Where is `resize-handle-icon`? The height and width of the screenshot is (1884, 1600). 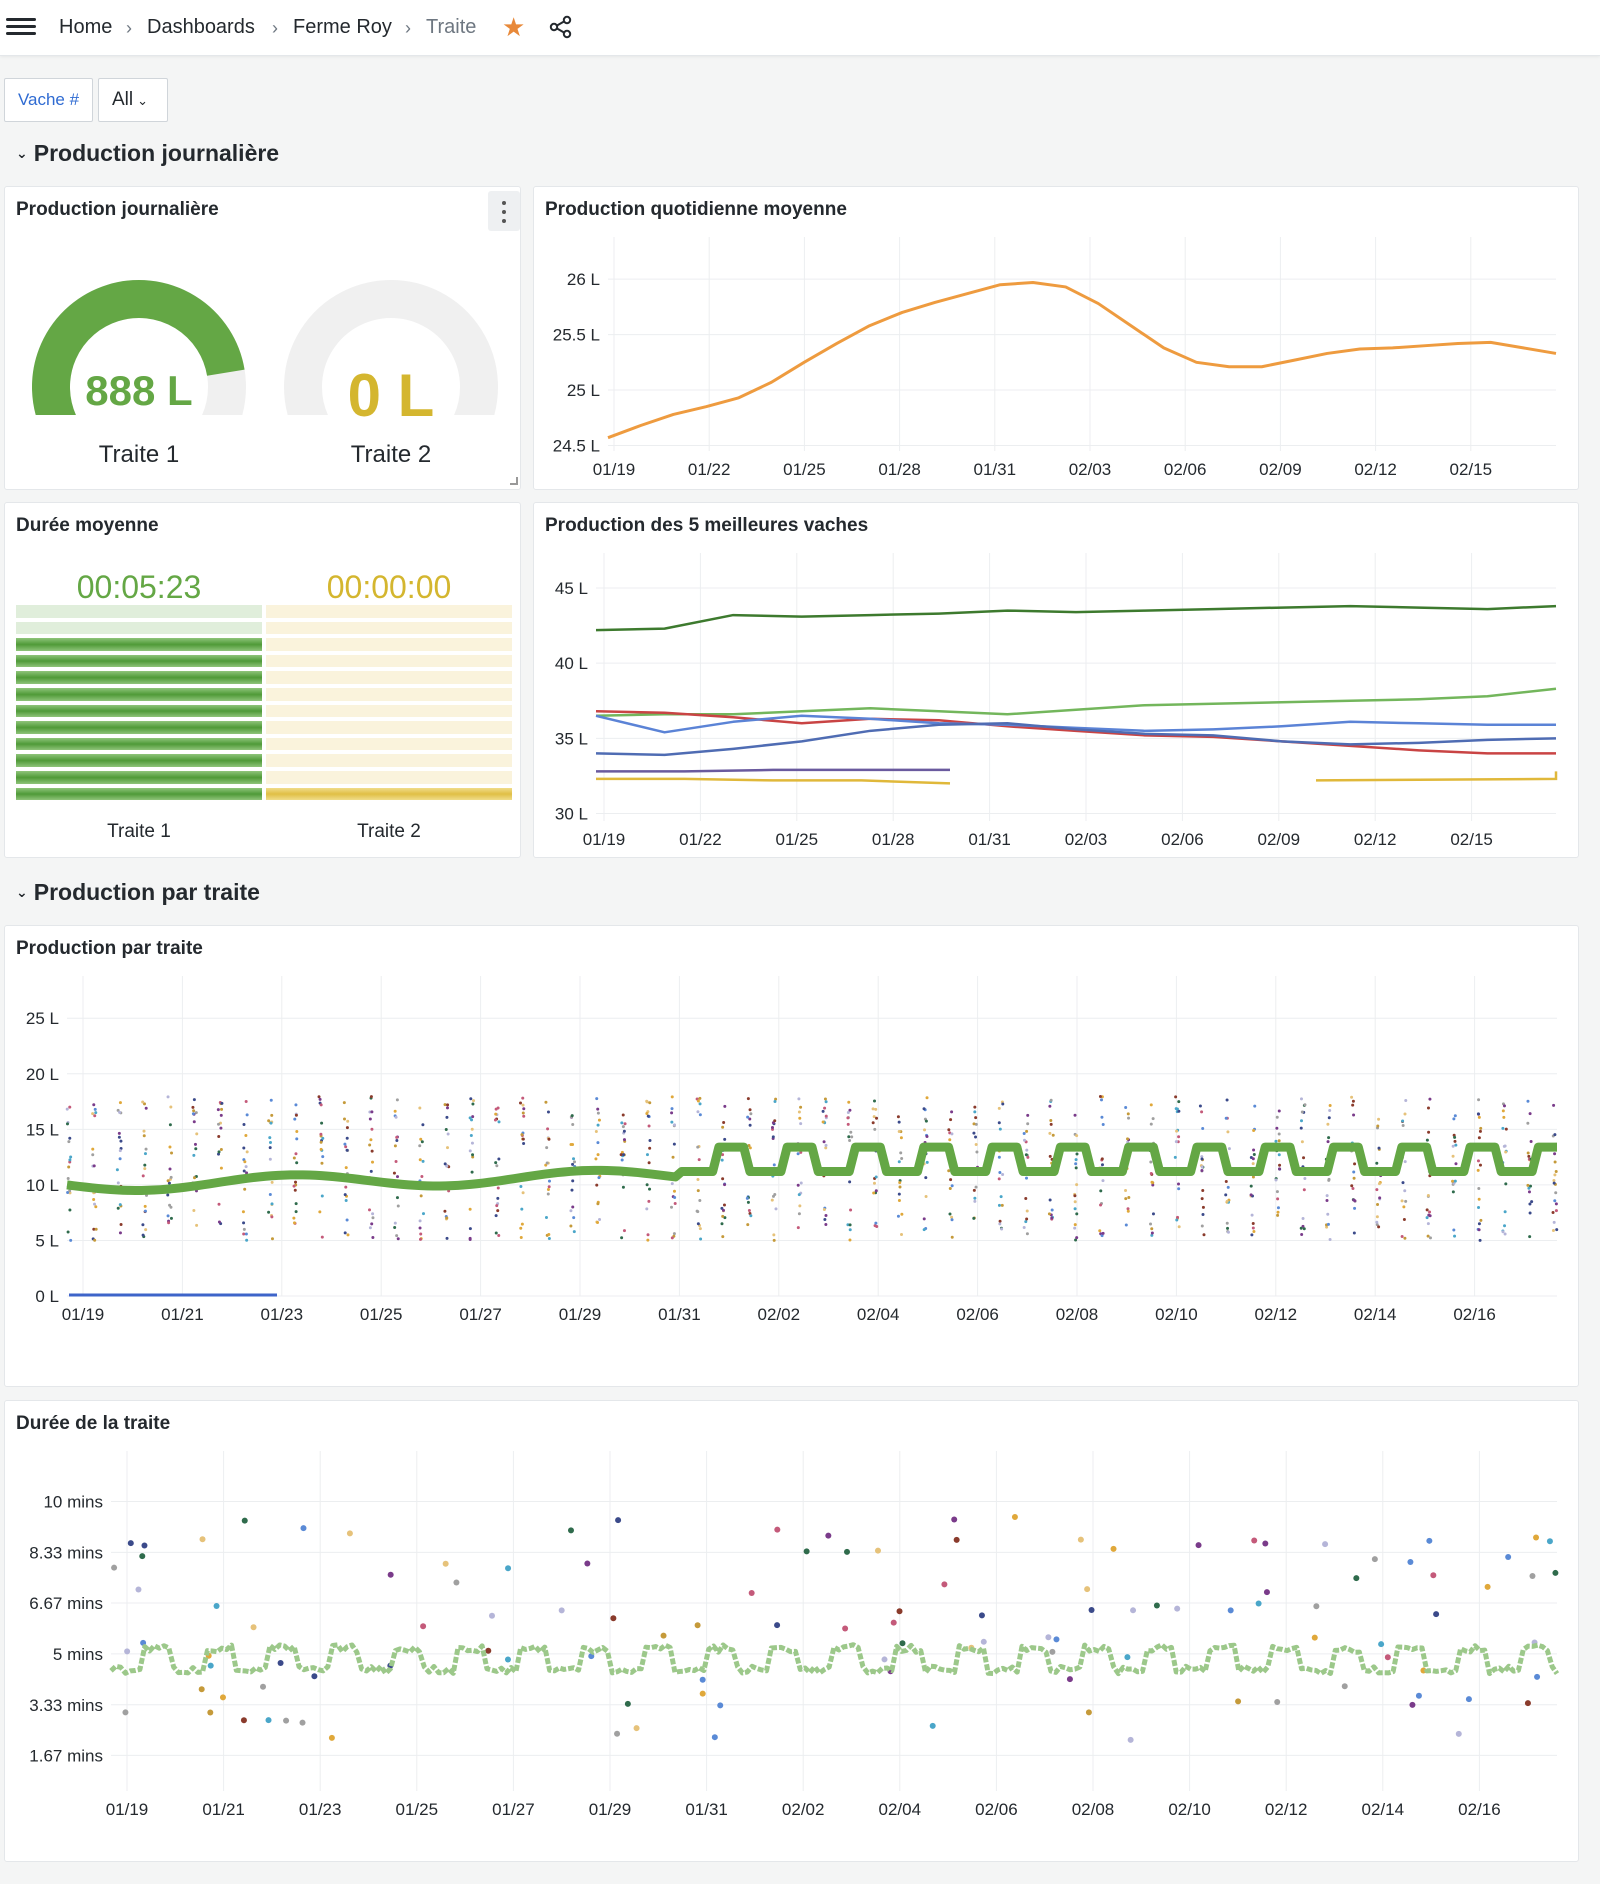 resize-handle-icon is located at coordinates (514, 481).